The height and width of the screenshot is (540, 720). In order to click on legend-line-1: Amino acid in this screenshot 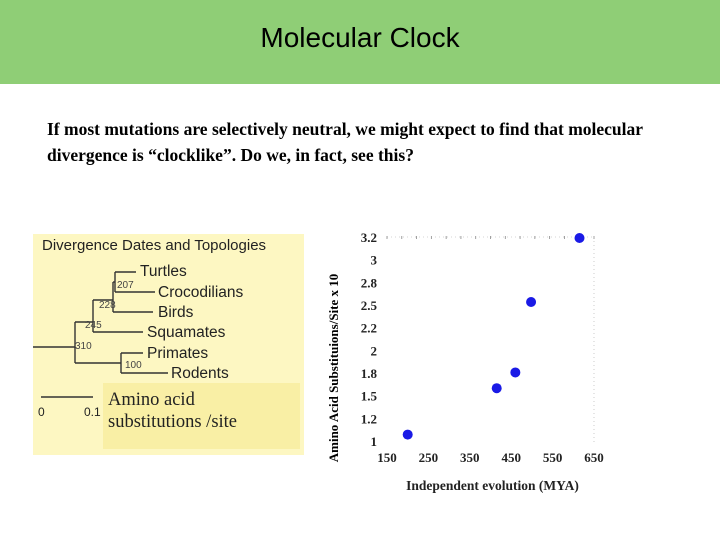, I will do `click(151, 400)`.